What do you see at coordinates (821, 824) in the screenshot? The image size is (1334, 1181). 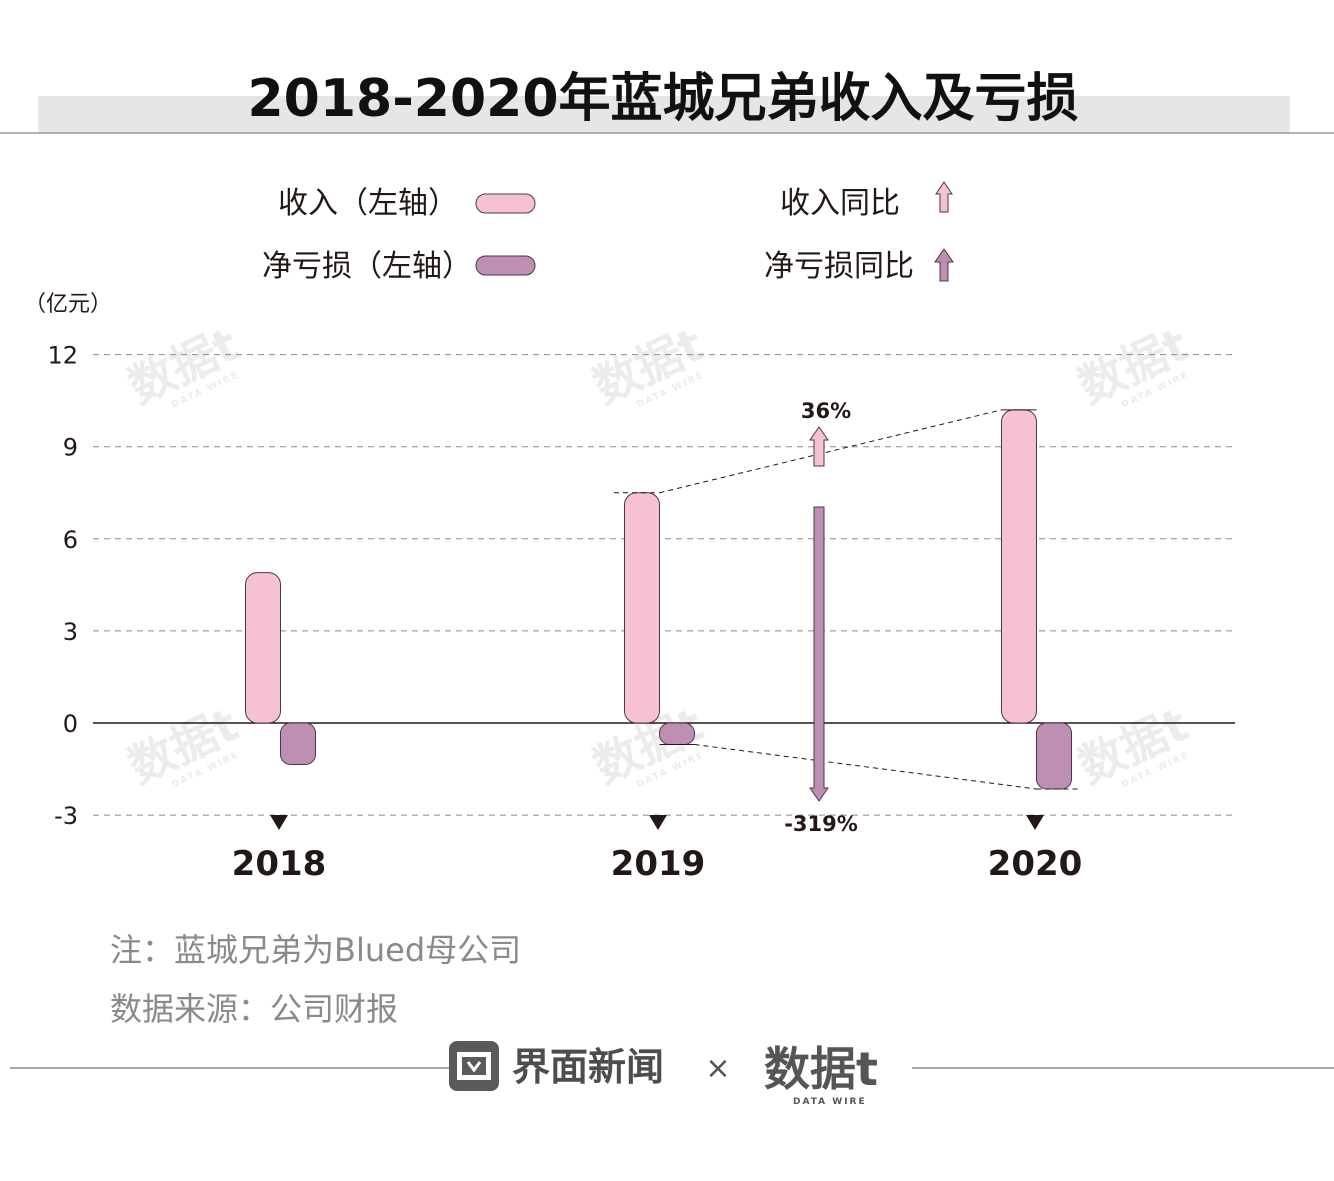 I see `loss-yoy-value: -319%` at bounding box center [821, 824].